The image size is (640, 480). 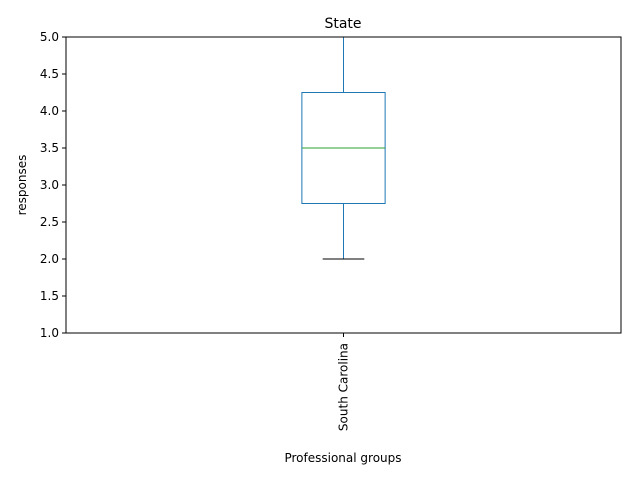 I want to click on x-axis-label: Professional groups, so click(x=342, y=458).